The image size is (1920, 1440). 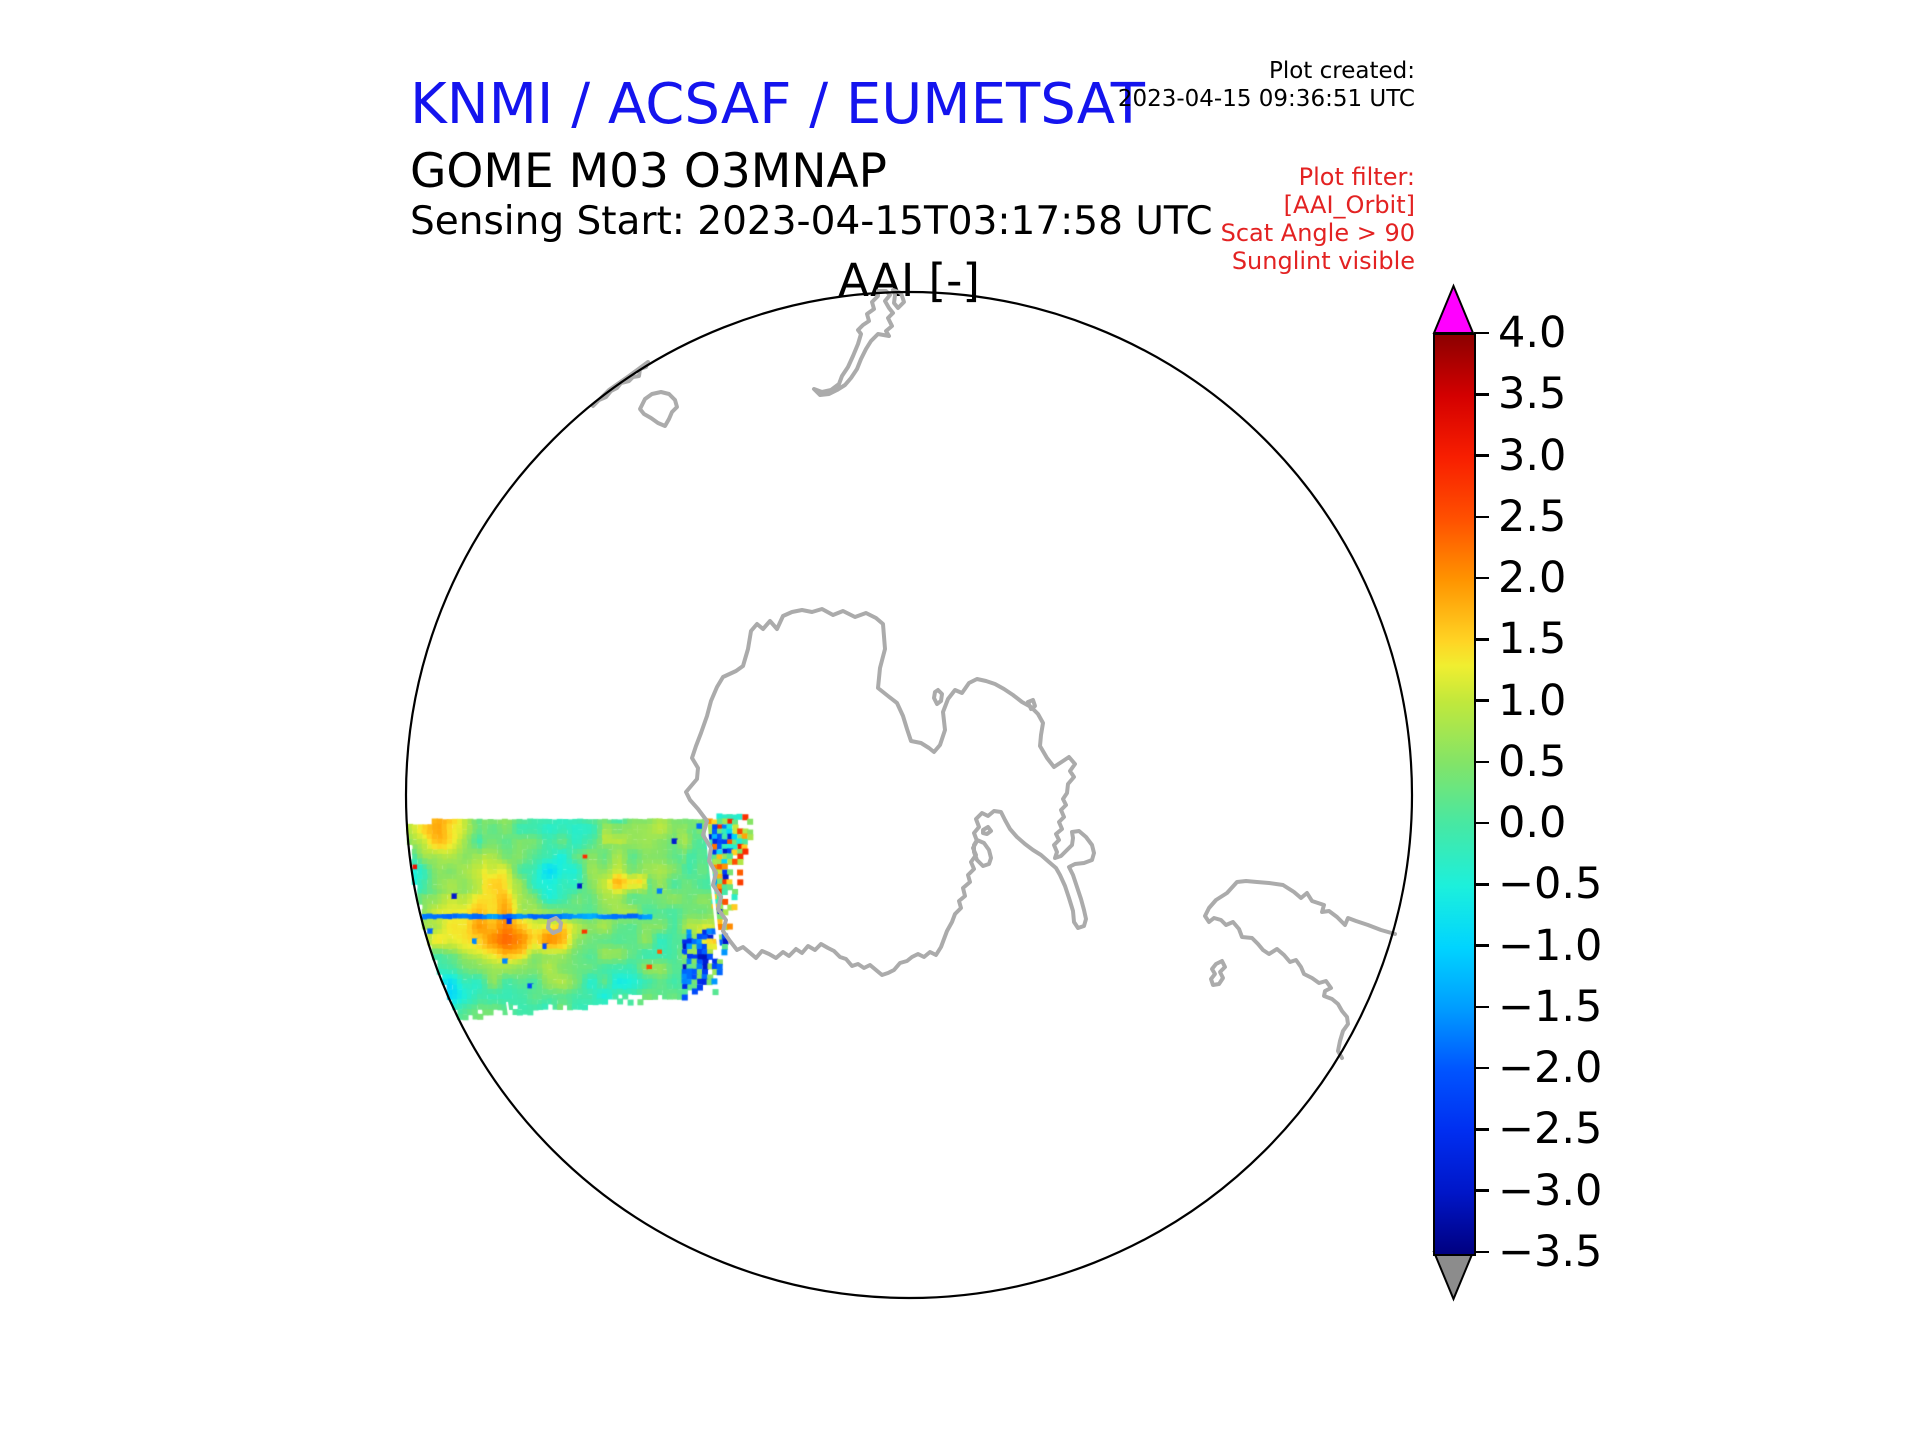 I want to click on colorbar-tick-label: −1.5, so click(x=1550, y=1006).